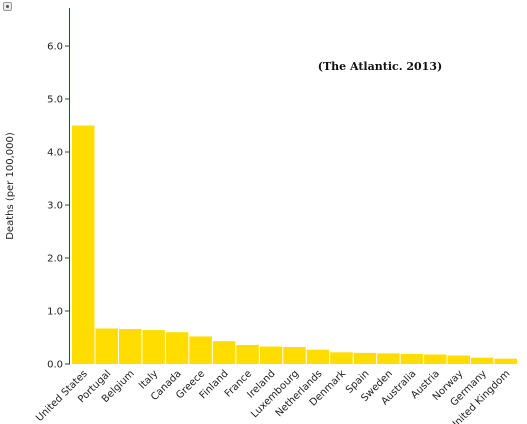  I want to click on y-axis: 0.0 1.0 2.0 3.0 4.0 5.0 6.0, so click(58, 189).